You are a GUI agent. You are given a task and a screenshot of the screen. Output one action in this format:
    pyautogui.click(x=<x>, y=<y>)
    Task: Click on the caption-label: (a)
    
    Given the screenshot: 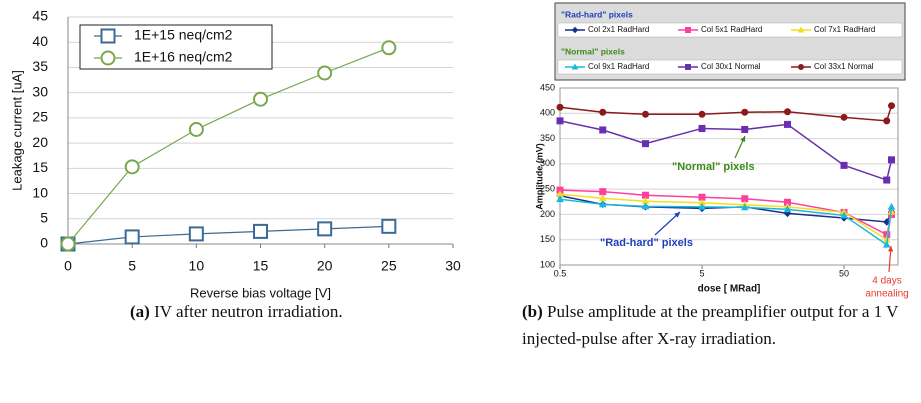 What is the action you would take?
    pyautogui.click(x=140, y=311)
    